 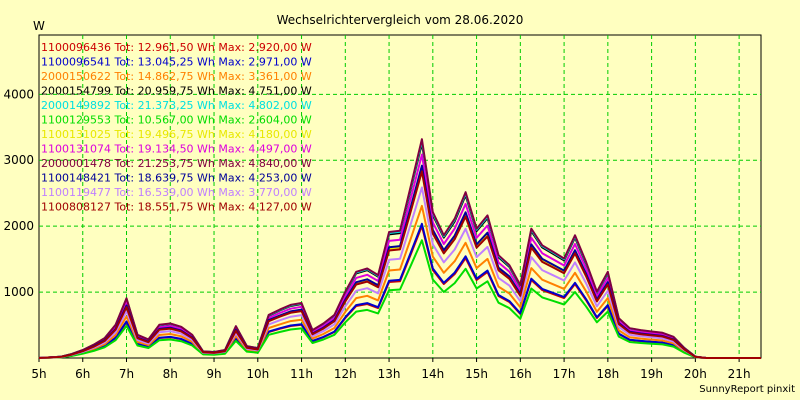 What do you see at coordinates (564, 374) in the screenshot?
I see `x-tick-label-12: 17h` at bounding box center [564, 374].